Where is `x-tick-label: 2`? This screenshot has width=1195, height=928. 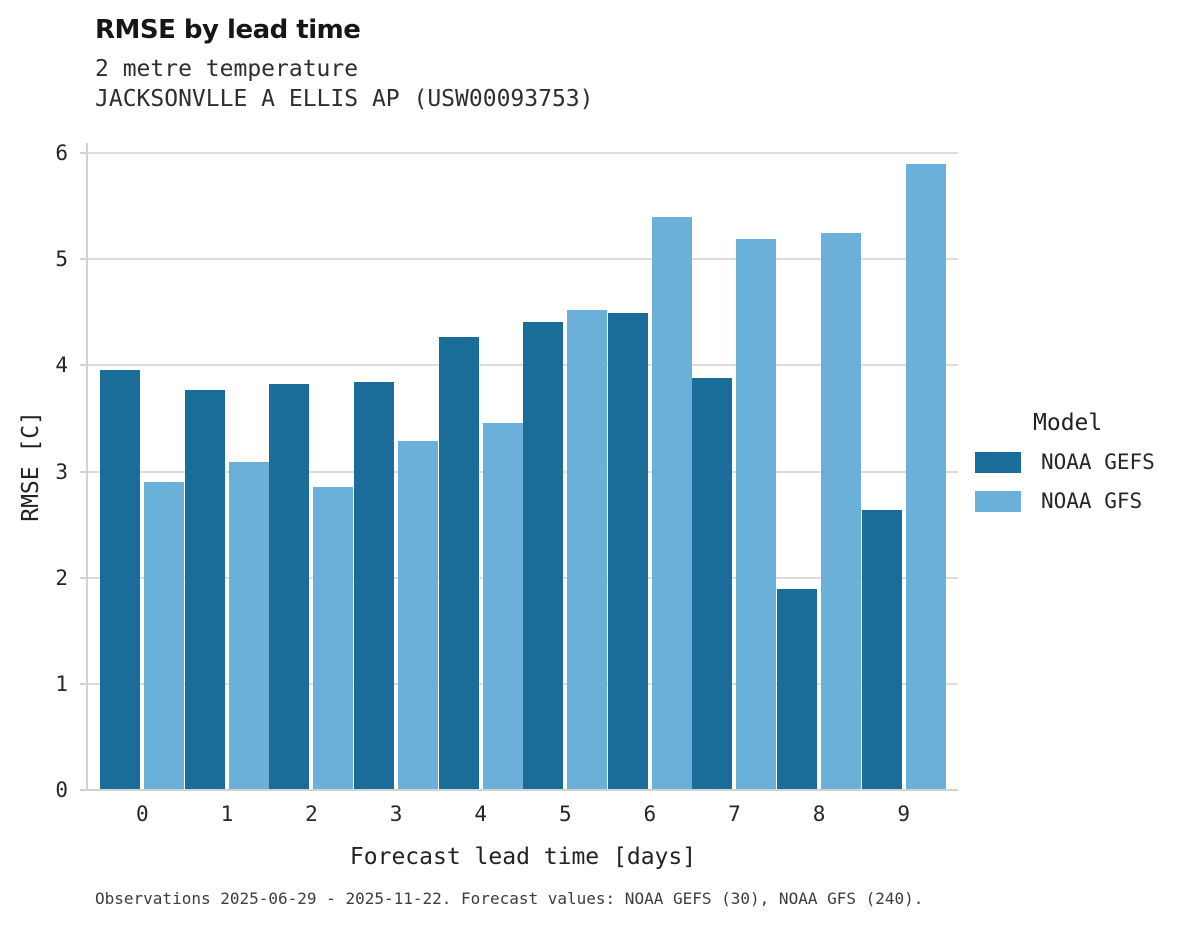
x-tick-label: 2 is located at coordinates (311, 814).